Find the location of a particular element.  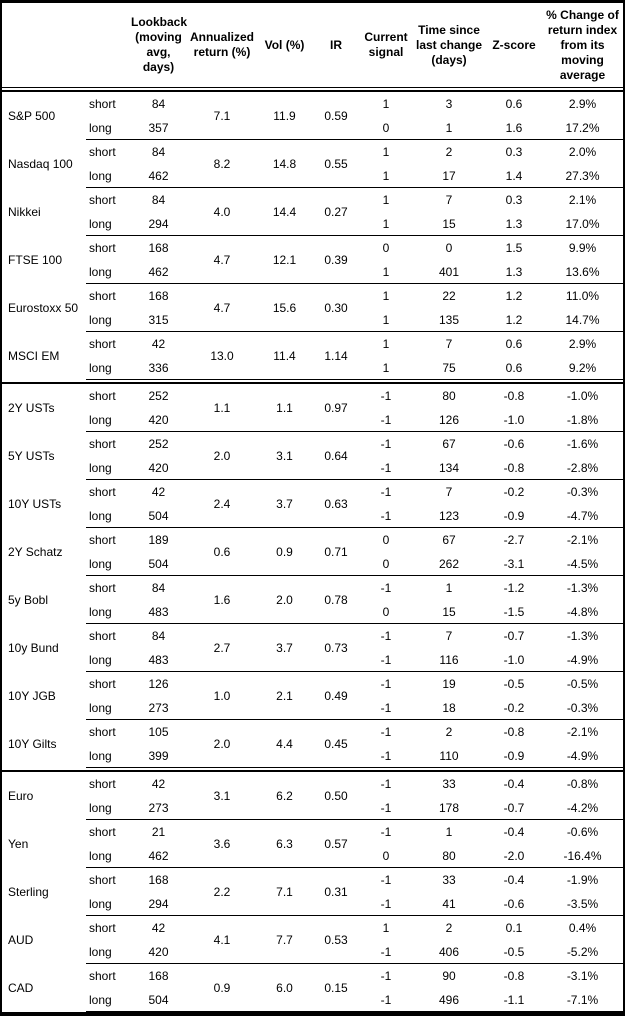

days-short-value: 2 is located at coordinates (449, 928).